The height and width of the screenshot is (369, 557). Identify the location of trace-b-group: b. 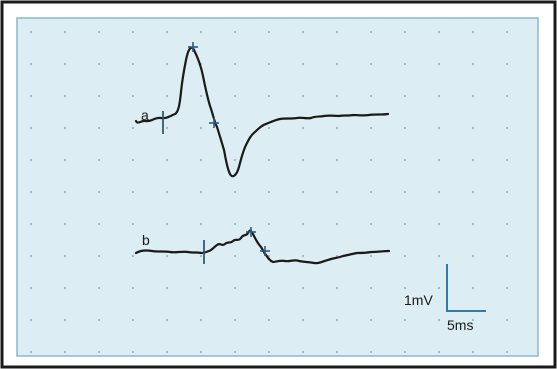
(262, 246).